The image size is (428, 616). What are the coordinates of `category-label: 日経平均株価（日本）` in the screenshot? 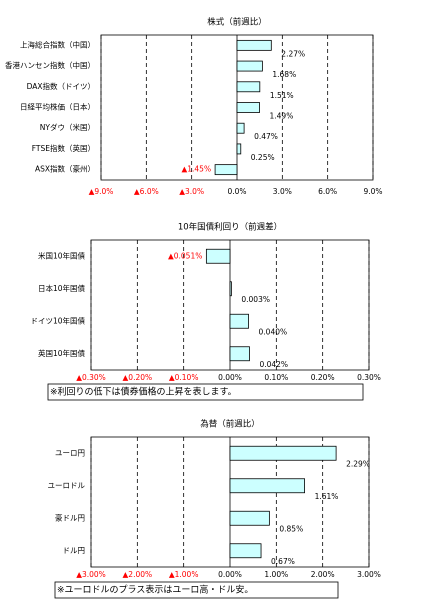 It's located at (57, 107).